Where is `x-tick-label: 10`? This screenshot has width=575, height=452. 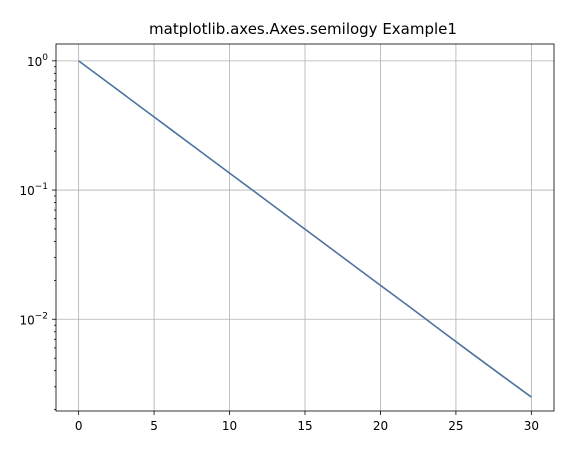 x-tick-label: 10 is located at coordinates (229, 426).